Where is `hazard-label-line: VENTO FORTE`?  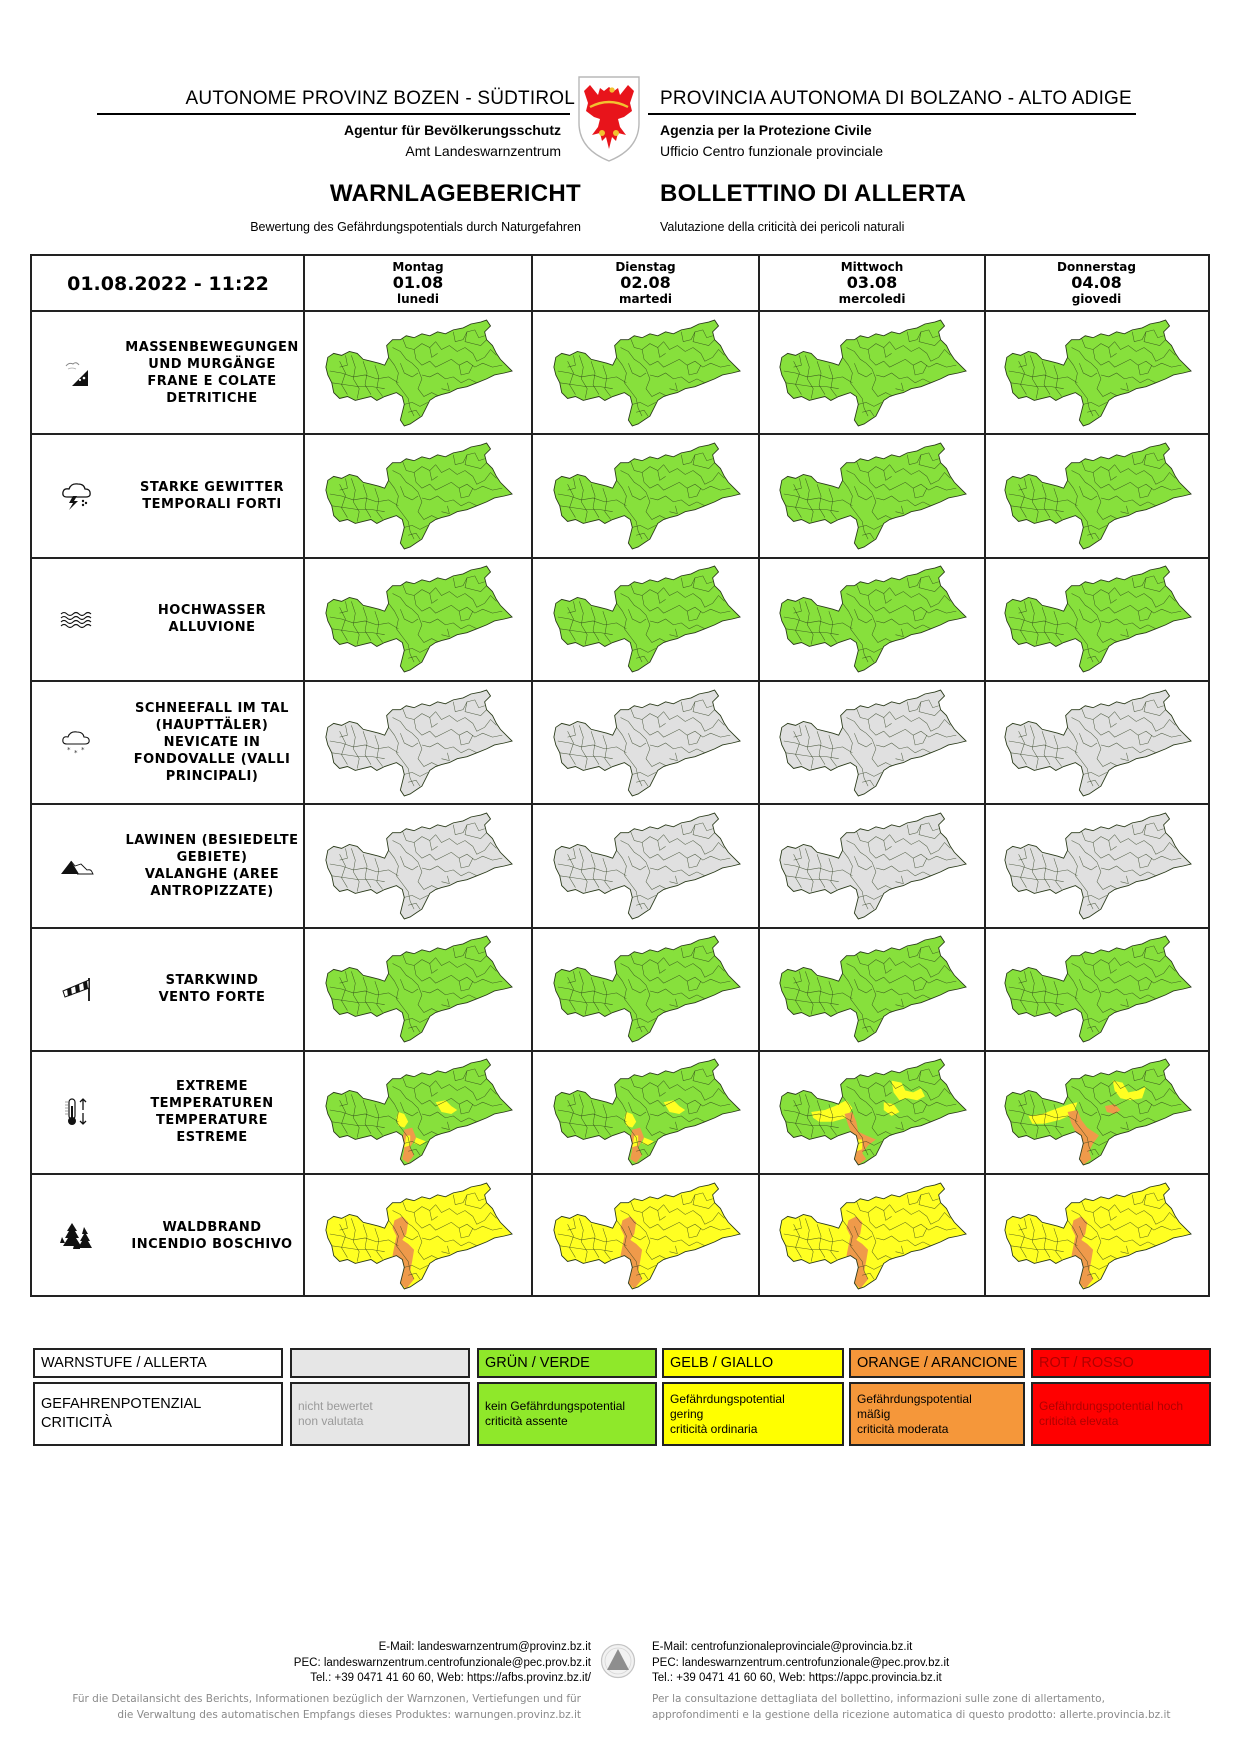 hazard-label-line: VENTO FORTE is located at coordinates (212, 998).